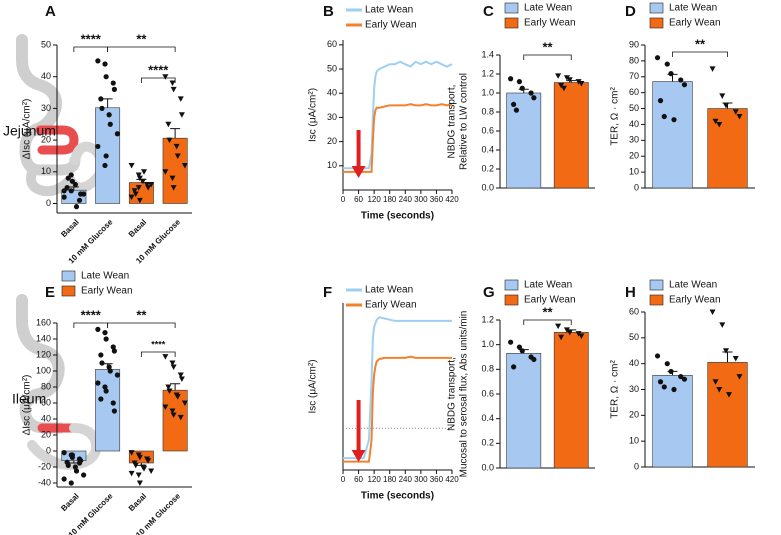 This screenshot has width=781, height=535. Describe the element at coordinates (137, 228) in the screenshot. I see `x-tick-label: Basal` at that location.